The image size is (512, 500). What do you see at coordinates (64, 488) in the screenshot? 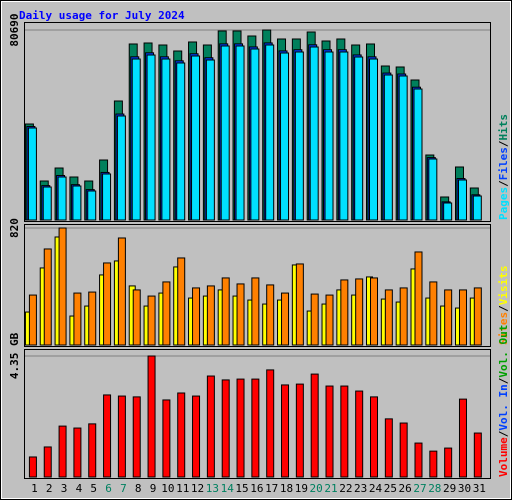
I see `x-tick-label: 3` at bounding box center [64, 488].